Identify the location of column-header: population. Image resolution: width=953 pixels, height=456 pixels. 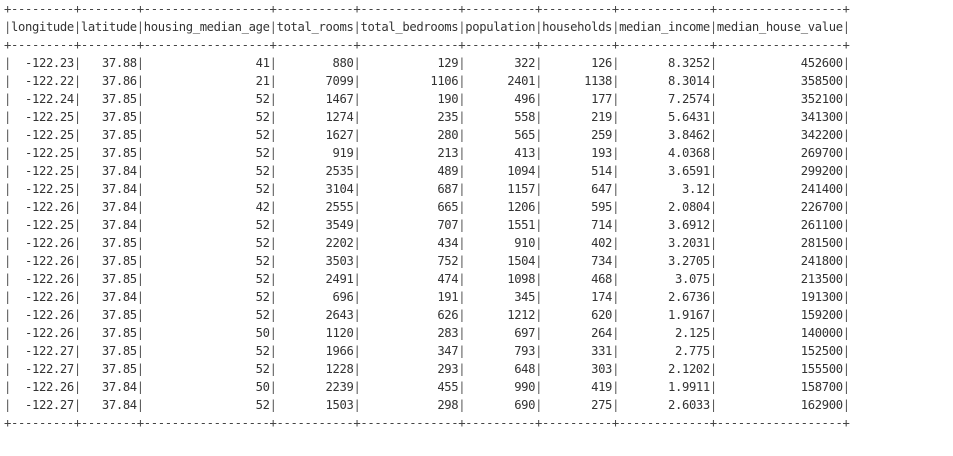
(500, 27).